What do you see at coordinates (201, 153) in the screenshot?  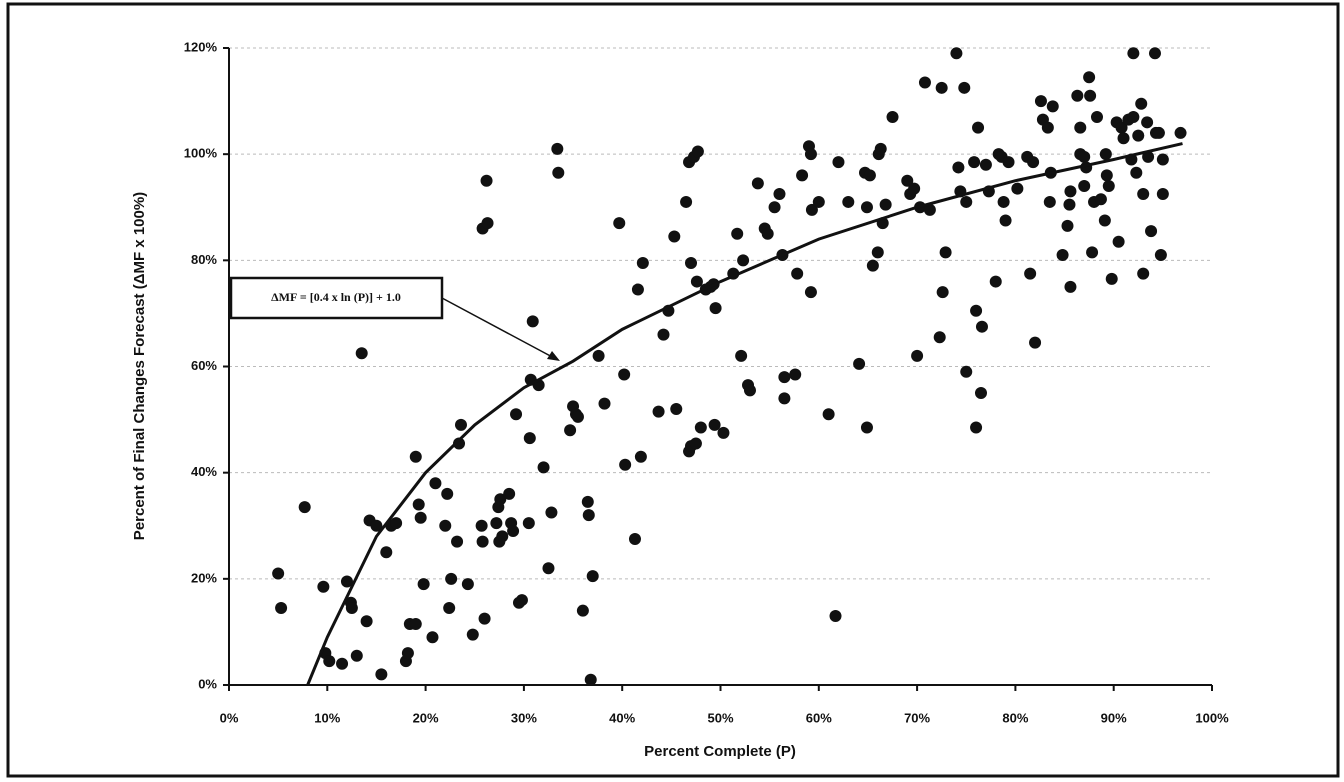 I see `y-tick-label: 100%` at bounding box center [201, 153].